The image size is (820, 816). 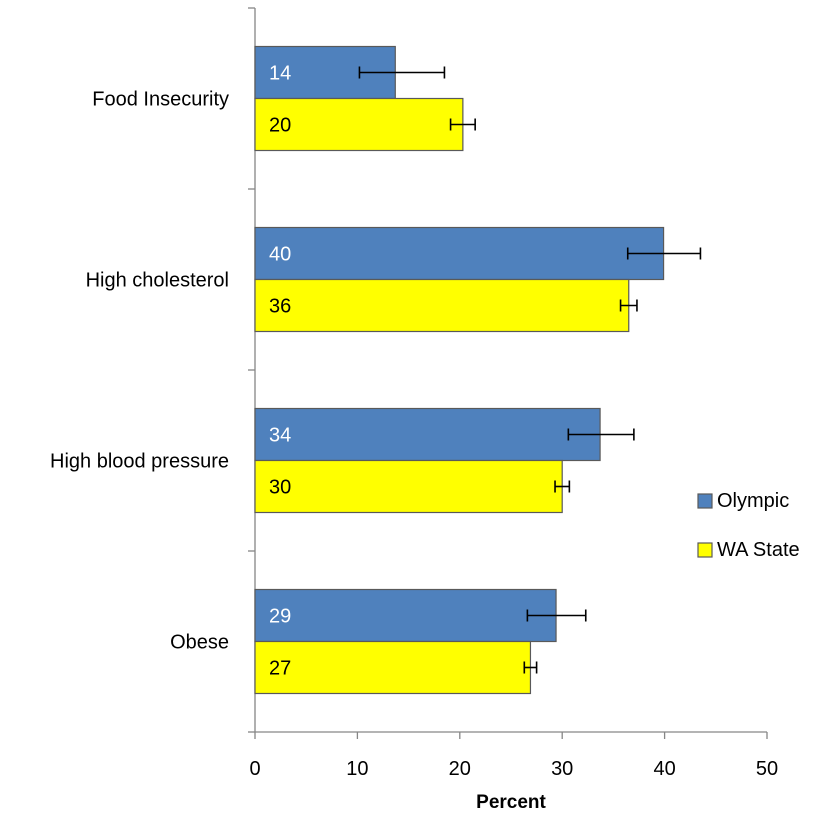 I want to click on x-tick-label: 10, so click(x=357, y=769).